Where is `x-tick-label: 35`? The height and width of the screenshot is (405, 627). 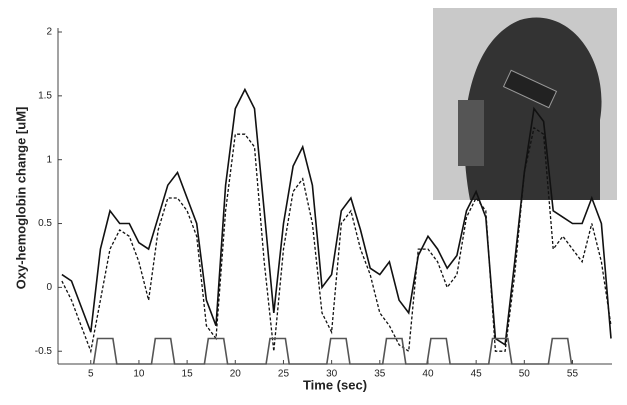 x-tick-label: 35 is located at coordinates (380, 374).